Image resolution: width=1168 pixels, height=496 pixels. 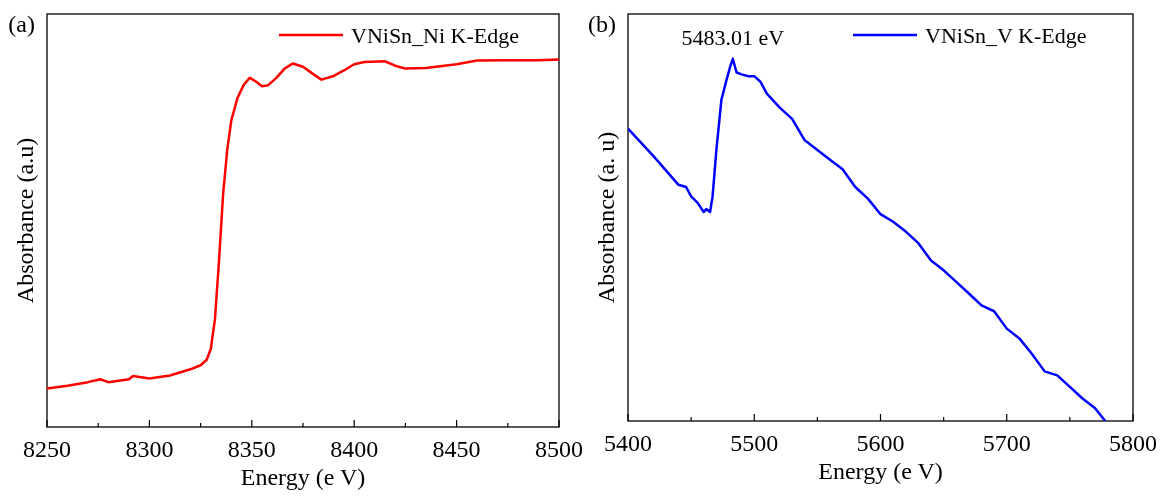 What do you see at coordinates (880, 443) in the screenshot?
I see `x-tick-label: 5600` at bounding box center [880, 443].